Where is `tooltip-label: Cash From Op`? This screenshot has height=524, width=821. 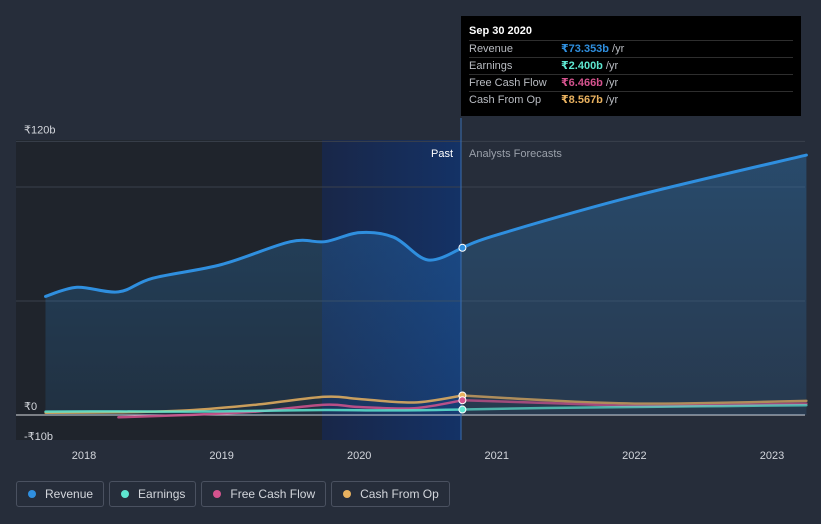
tooltip-label: Cash From Op is located at coordinates (505, 100).